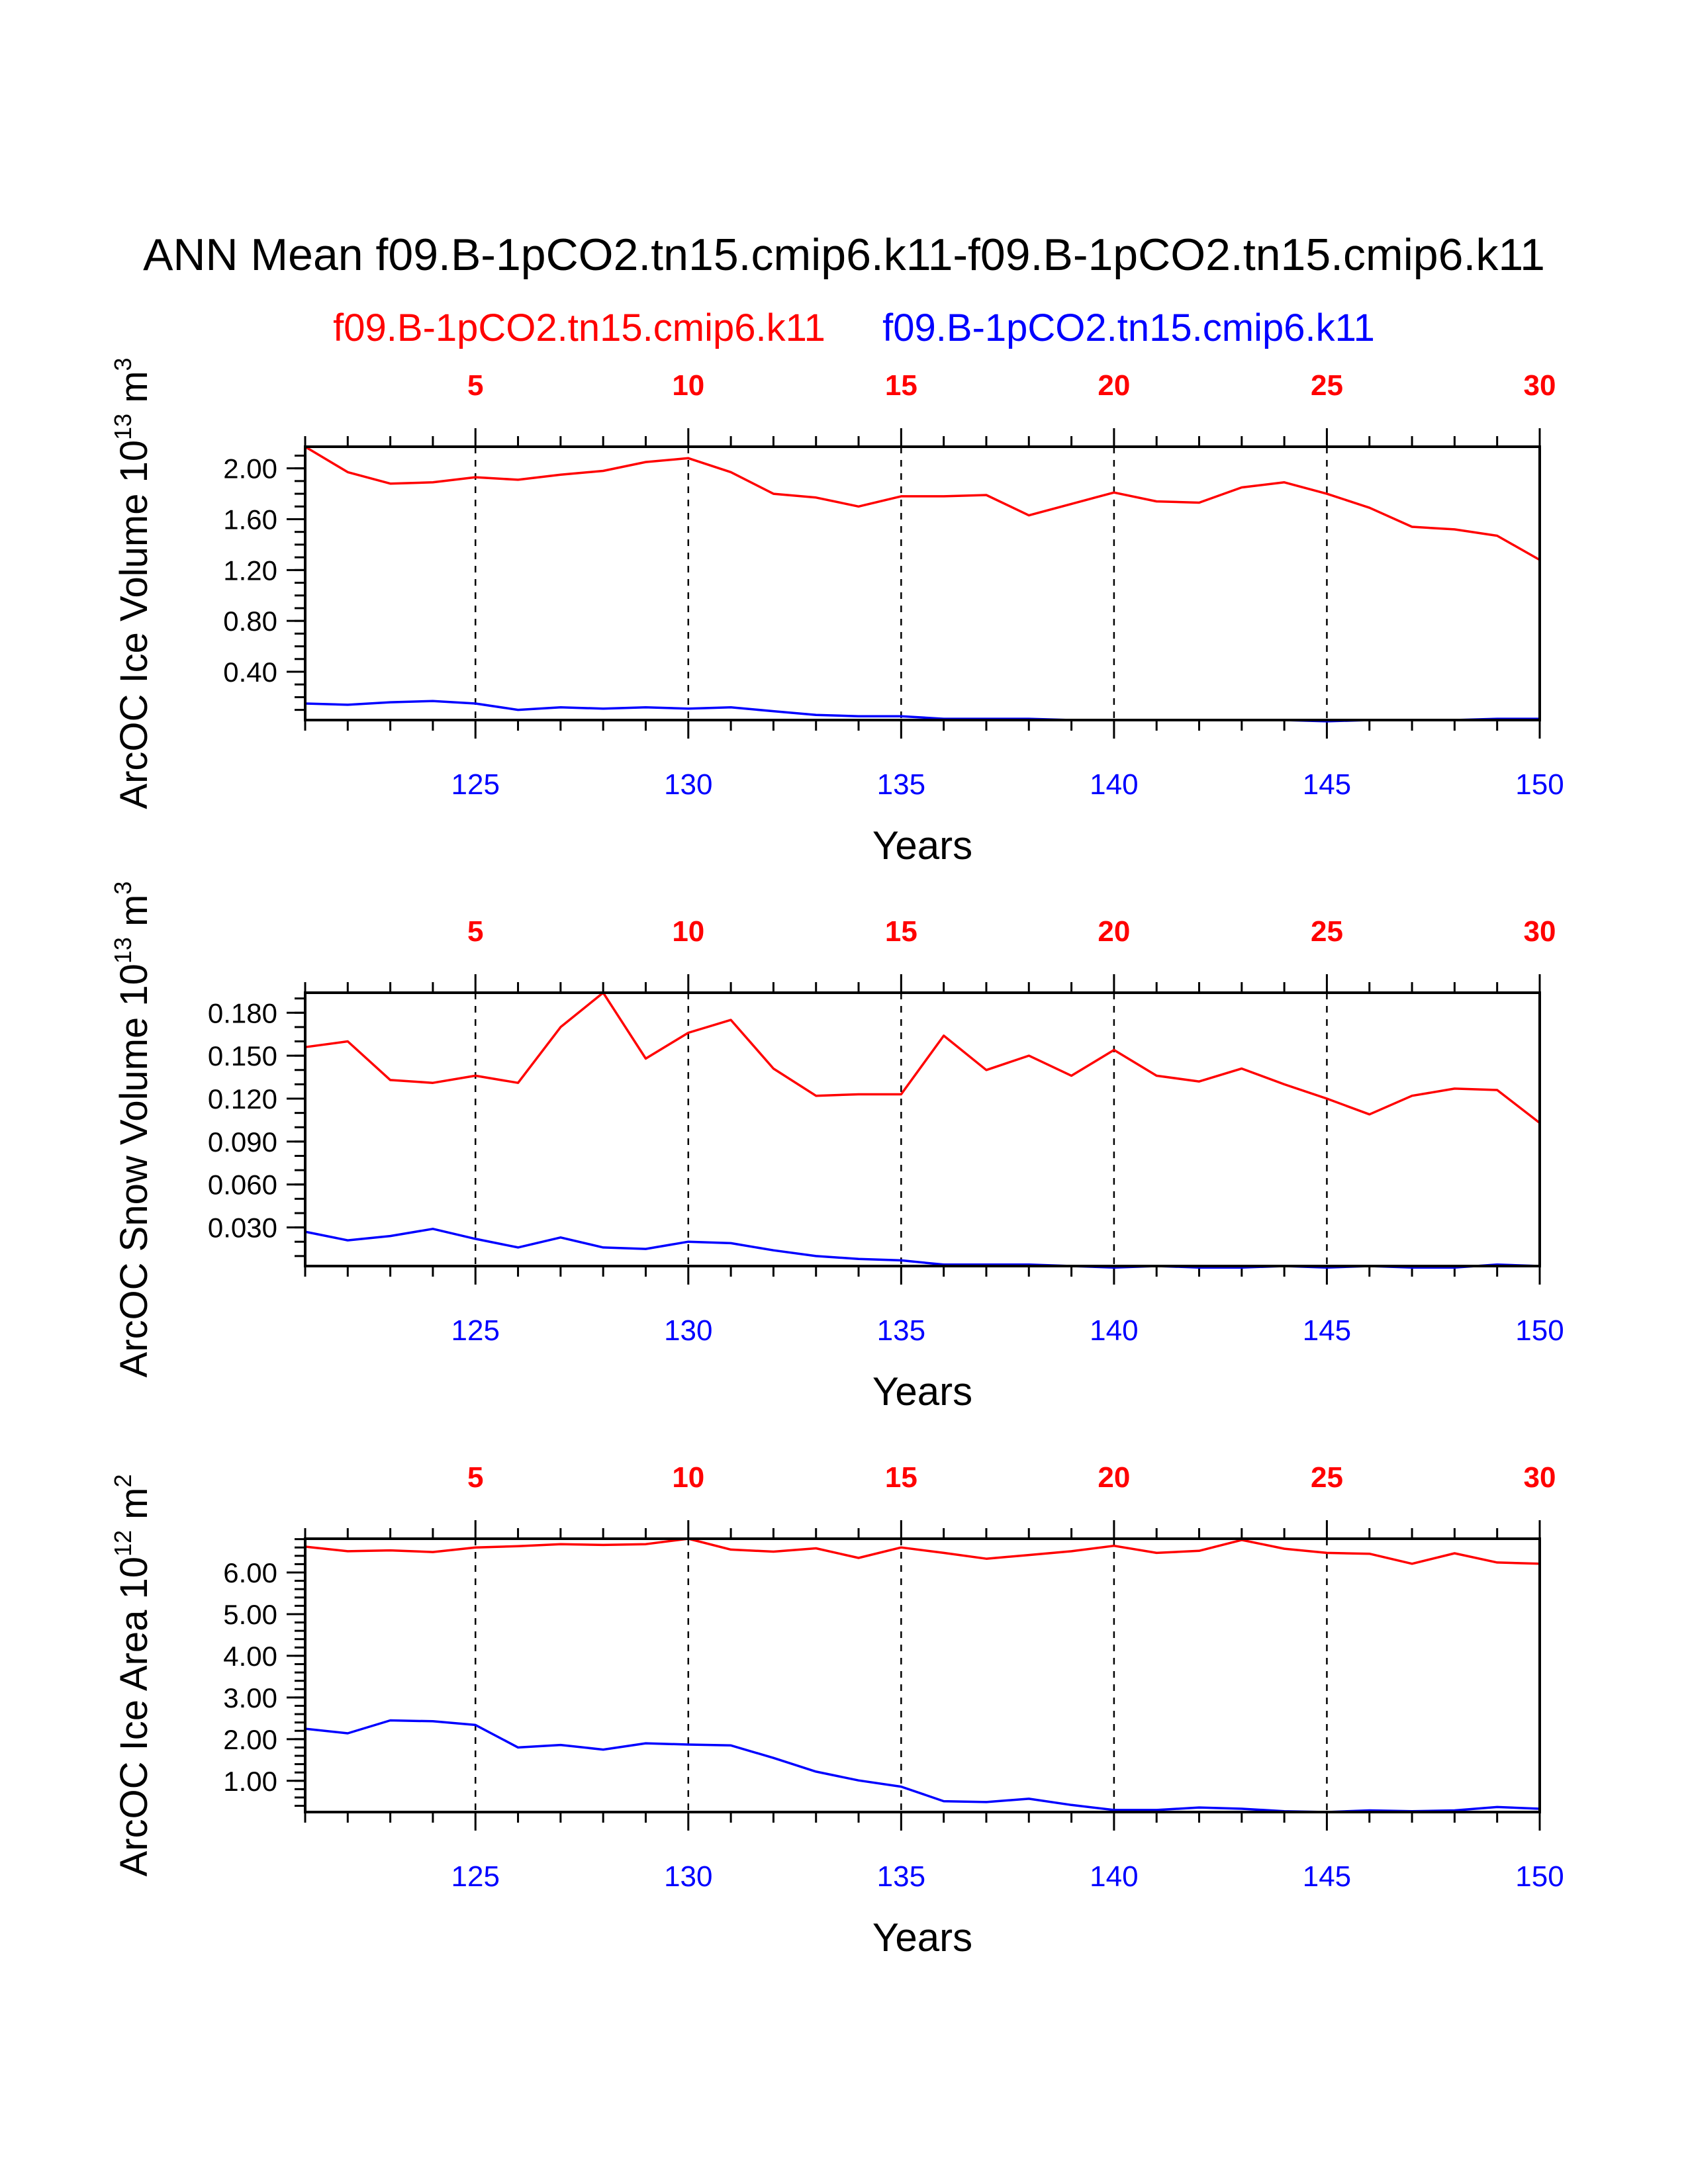 The height and width of the screenshot is (2184, 1688). Describe the element at coordinates (250, 1615) in the screenshot. I see `y-tick-label: 5.00` at that location.